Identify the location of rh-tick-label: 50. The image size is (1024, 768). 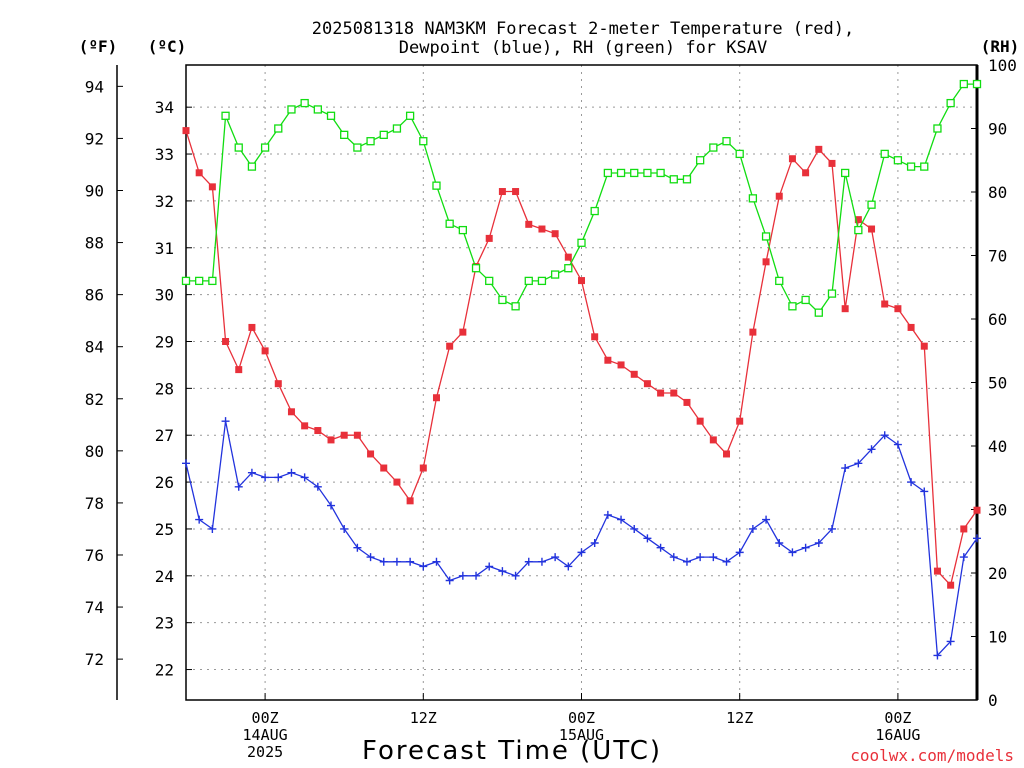
(997, 383).